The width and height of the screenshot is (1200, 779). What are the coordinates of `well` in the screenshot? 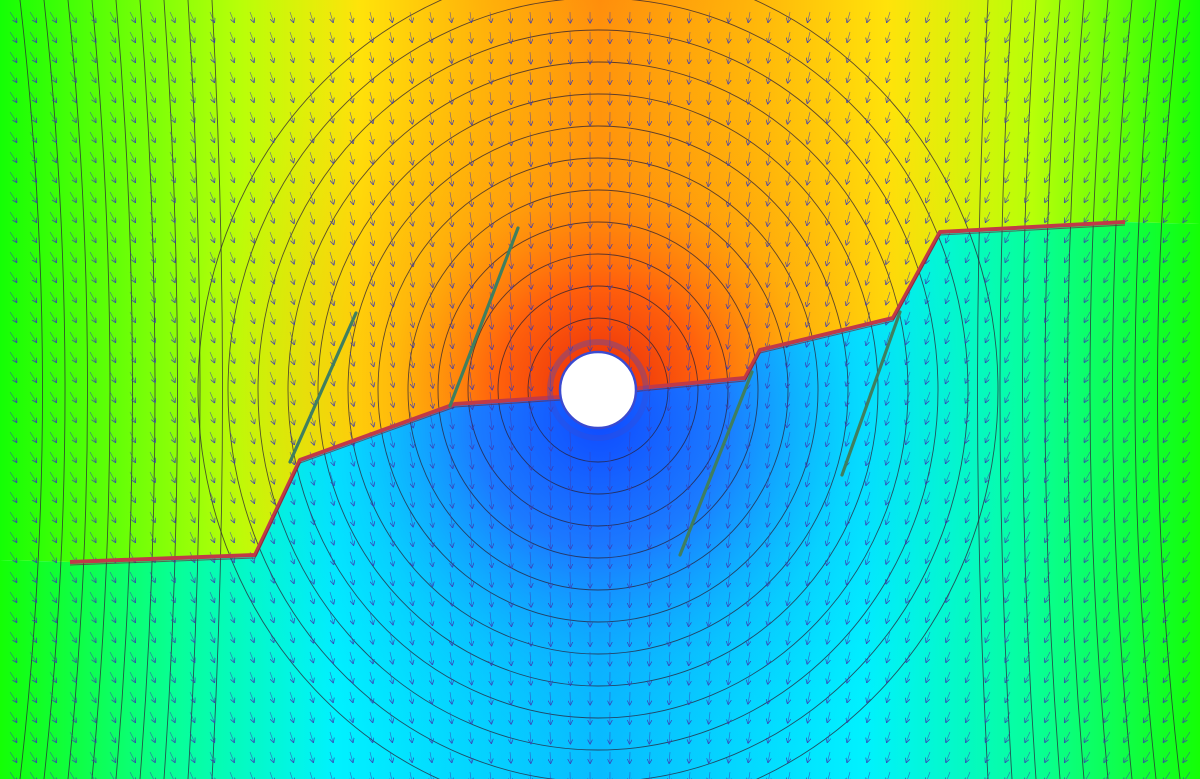 It's located at (598, 390).